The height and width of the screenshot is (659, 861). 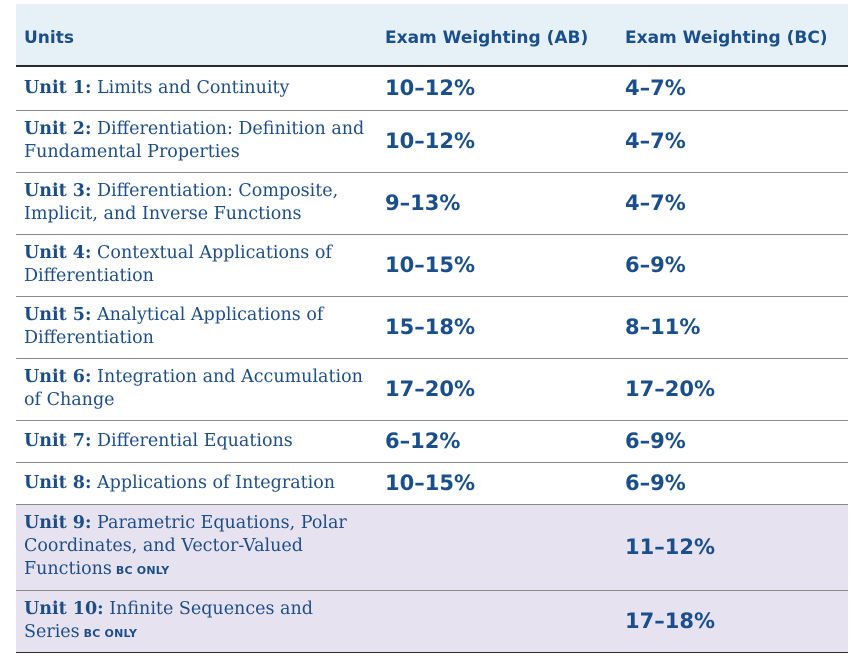 What do you see at coordinates (734, 35) in the screenshot?
I see `header-bc-weighting: Exam Weighting (BC)` at bounding box center [734, 35].